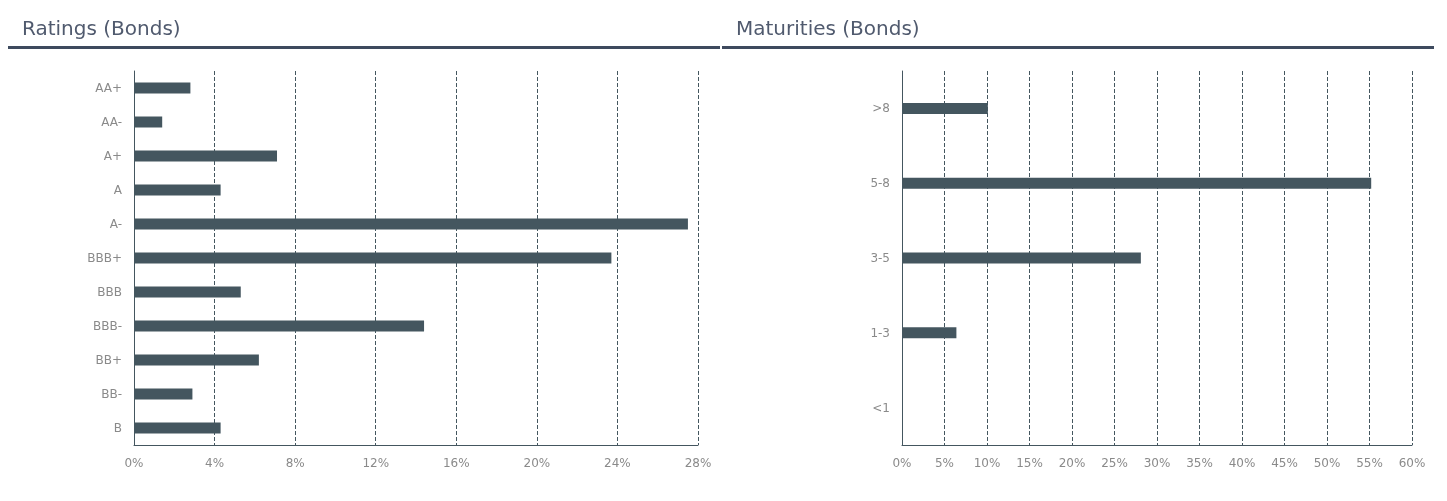 The height and width of the screenshot is (501, 1447). Describe the element at coordinates (108, 360) in the screenshot. I see `y-tick-label: BB+` at that location.